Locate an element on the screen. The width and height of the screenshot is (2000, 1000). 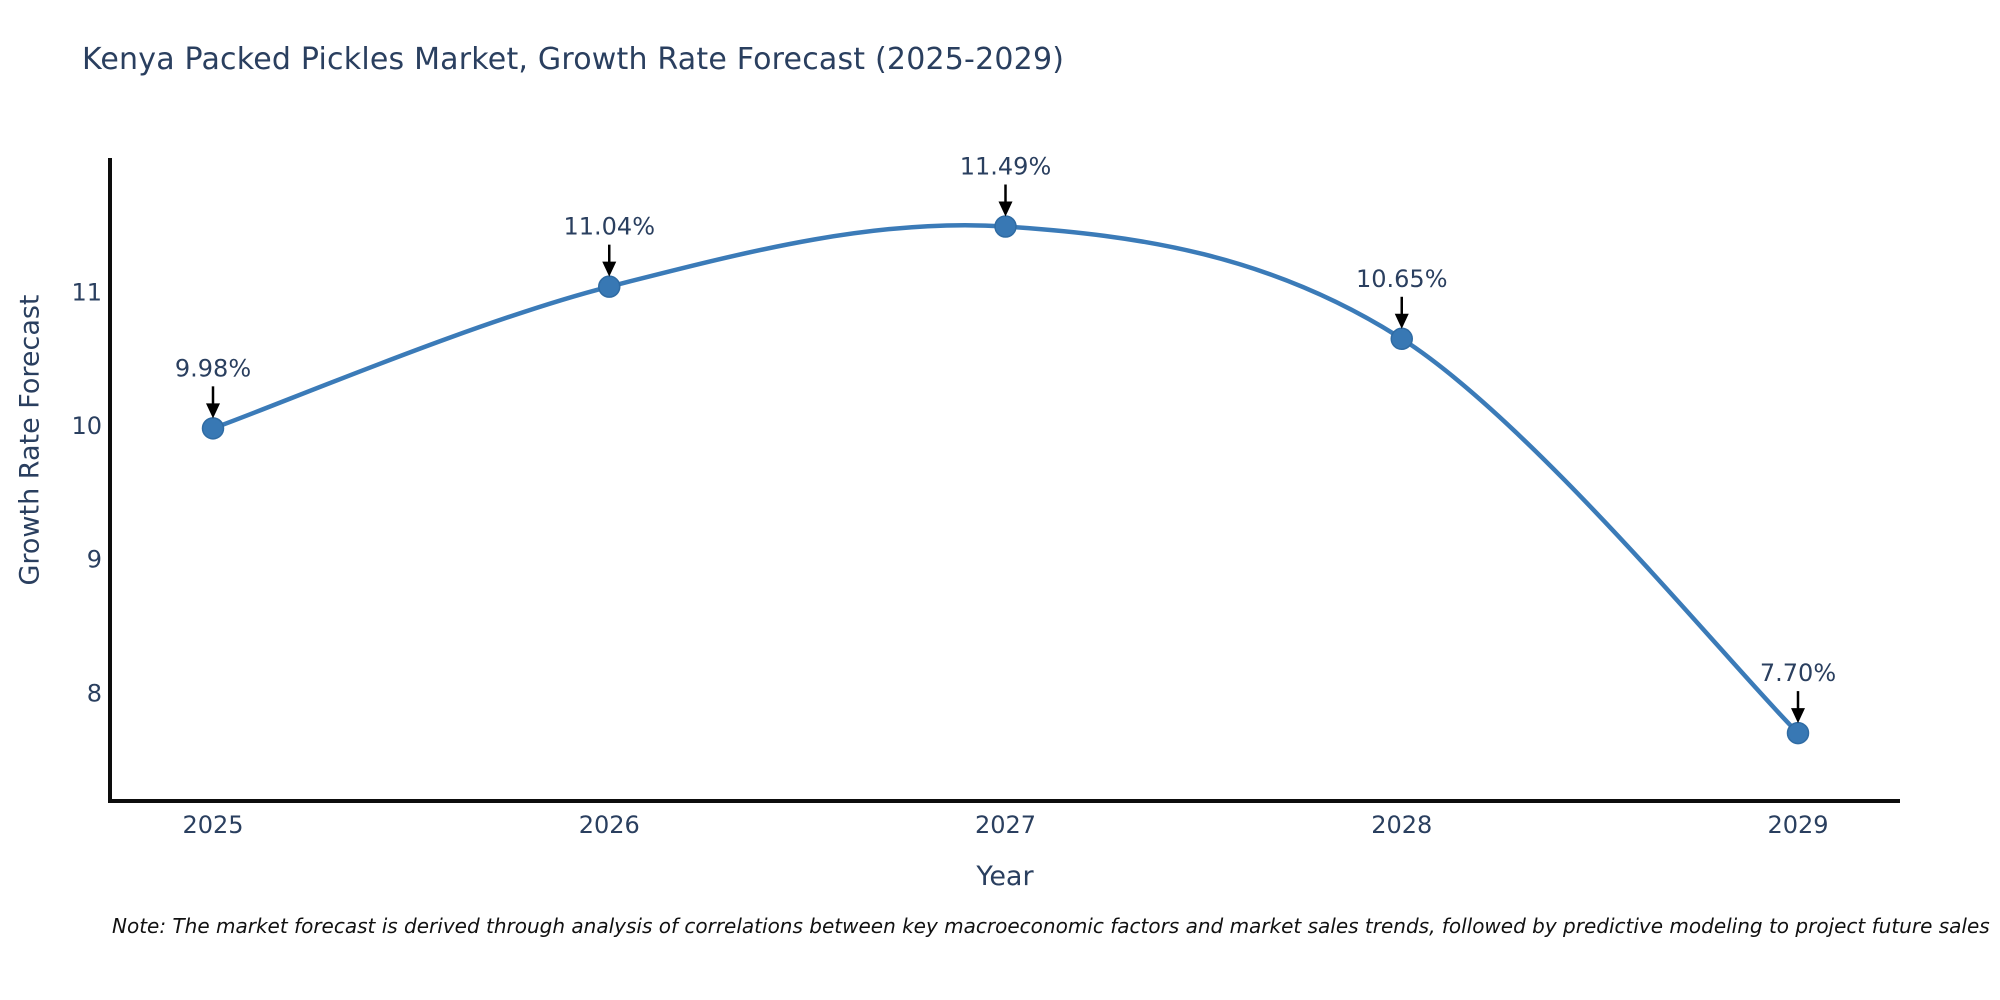
y-tick-label: 11 is located at coordinates (86, 292).